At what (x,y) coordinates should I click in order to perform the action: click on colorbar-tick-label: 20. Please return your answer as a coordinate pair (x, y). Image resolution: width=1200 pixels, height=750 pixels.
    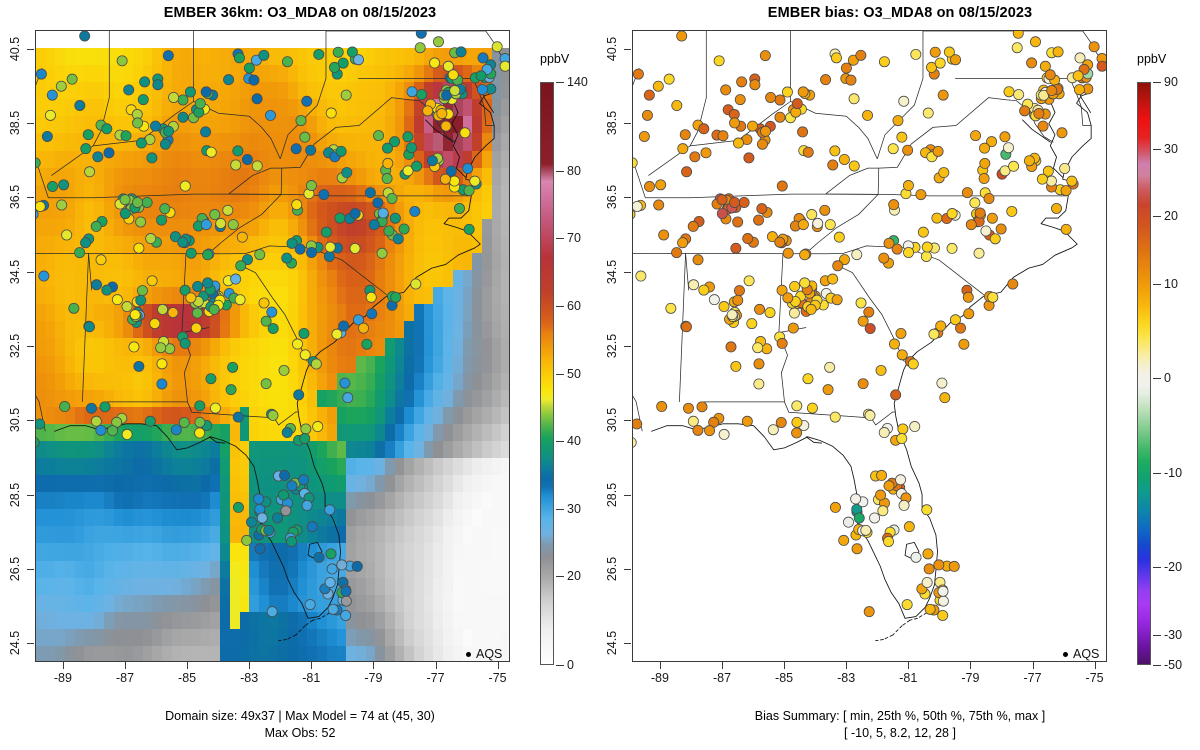
    Looking at the image, I should click on (574, 576).